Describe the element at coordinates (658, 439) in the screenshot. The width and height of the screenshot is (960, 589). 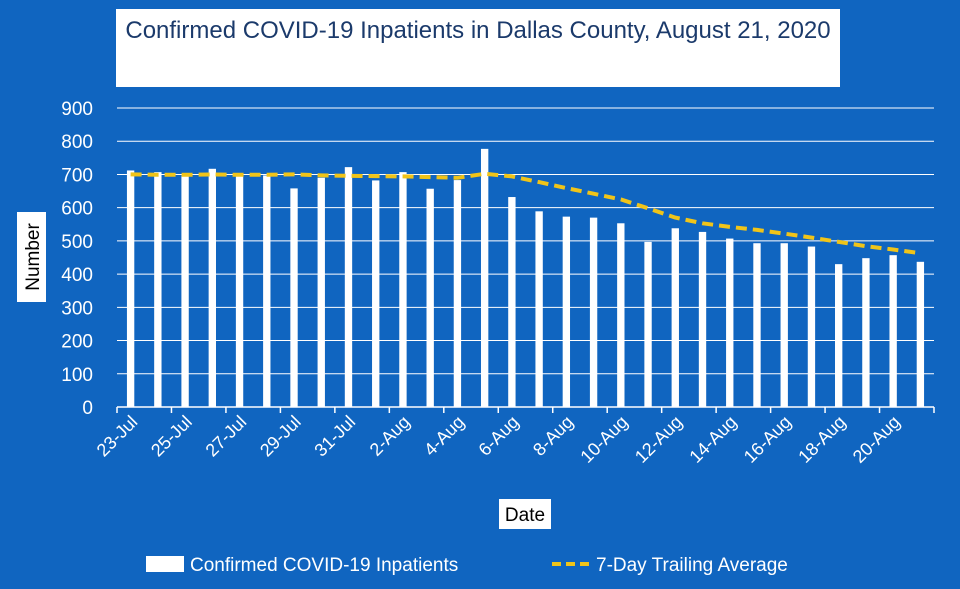
I see `x-tick-label: 12-Aug` at that location.